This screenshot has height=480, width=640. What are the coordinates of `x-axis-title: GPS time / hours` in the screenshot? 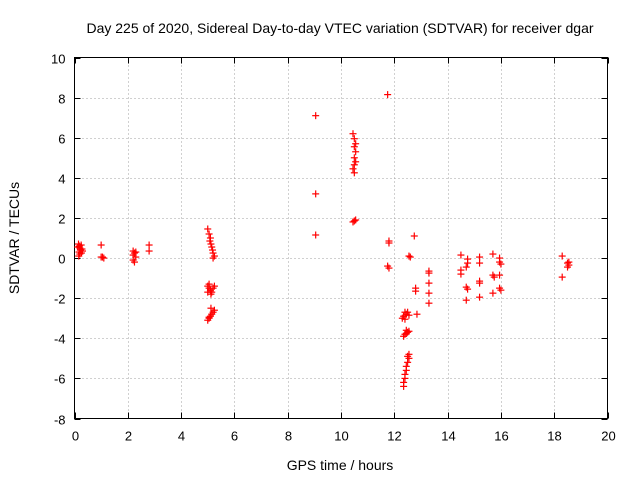 It's located at (340, 465).